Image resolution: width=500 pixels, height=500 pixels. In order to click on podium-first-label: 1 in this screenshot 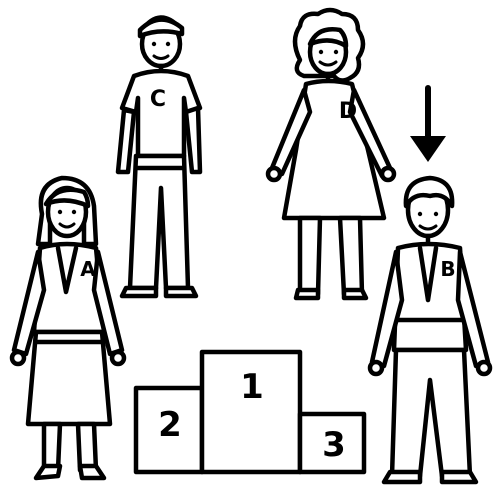, I will do `click(252, 387)`.